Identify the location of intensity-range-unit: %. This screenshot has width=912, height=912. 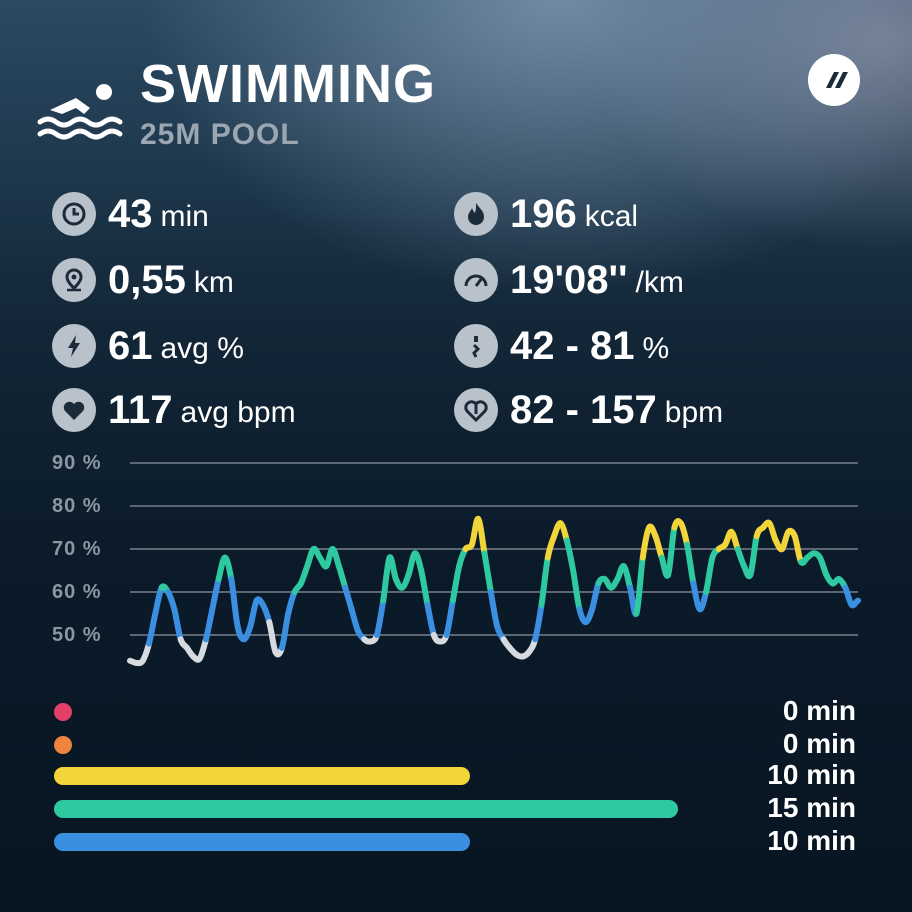
(656, 348).